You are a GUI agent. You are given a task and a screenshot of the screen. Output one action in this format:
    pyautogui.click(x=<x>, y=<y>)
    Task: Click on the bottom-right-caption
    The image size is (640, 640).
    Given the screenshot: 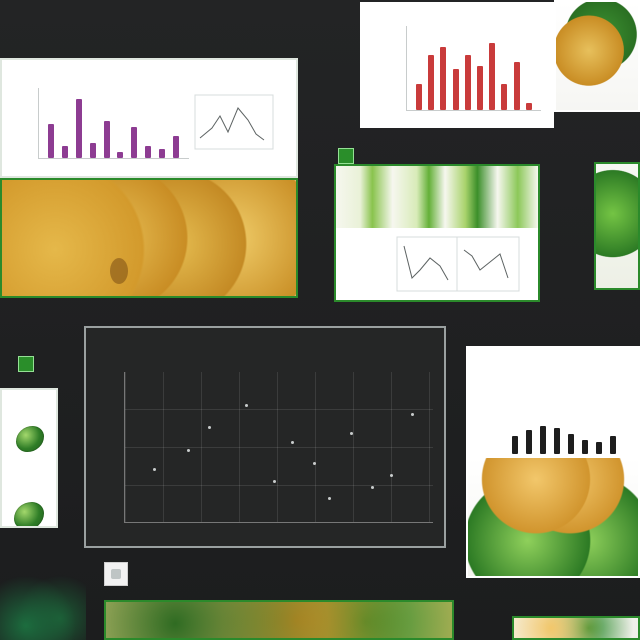 What is the action you would take?
    pyautogui.click(x=580, y=607)
    